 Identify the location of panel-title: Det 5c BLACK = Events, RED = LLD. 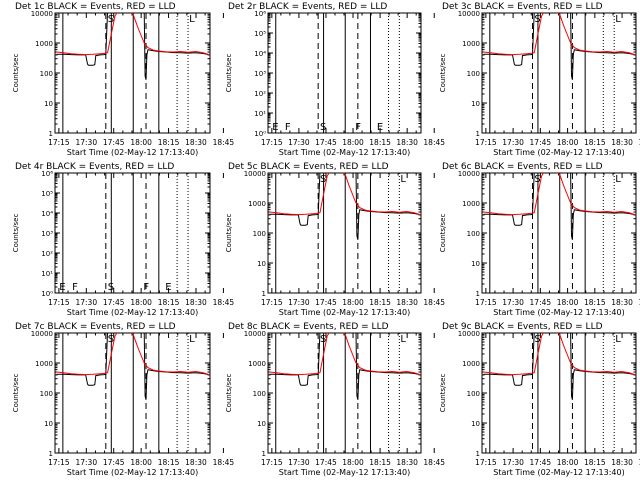
(308, 167).